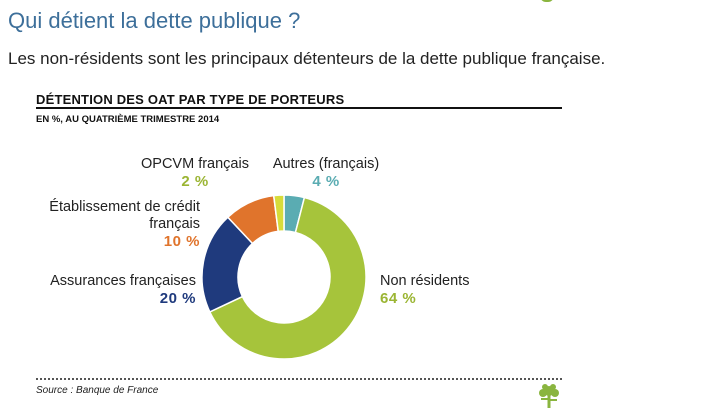 Image resolution: width=711 pixels, height=412 pixels. I want to click on top-decoration, so click(547, 1).